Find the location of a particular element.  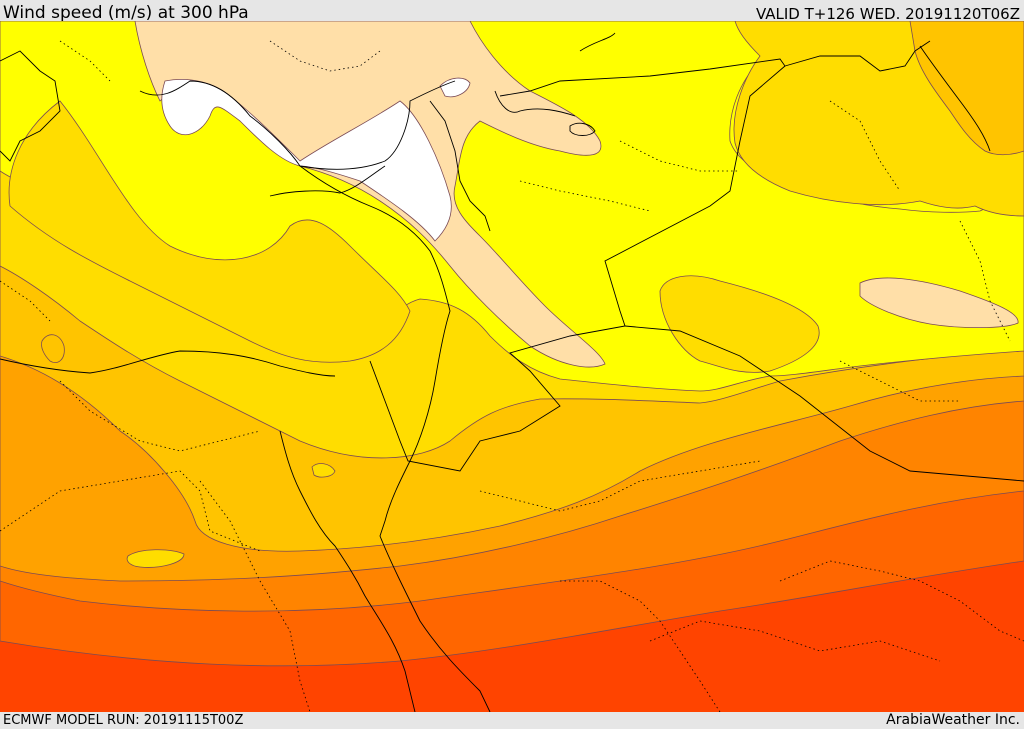

valid-time-label: VALID T+126 WED. 20191120T06Z is located at coordinates (887, 14).